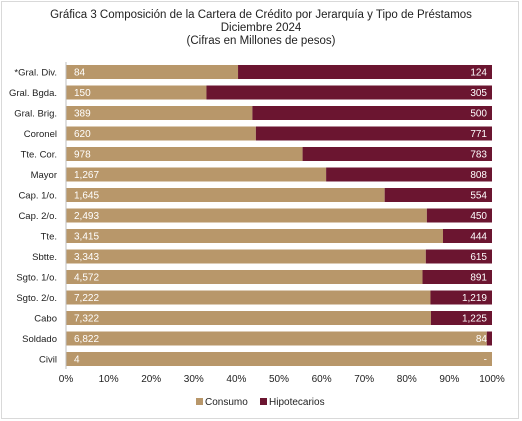 This screenshot has width=522, height=421. What do you see at coordinates (478, 134) in the screenshot?
I see `data-label-hipotecarios-3: 771` at bounding box center [478, 134].